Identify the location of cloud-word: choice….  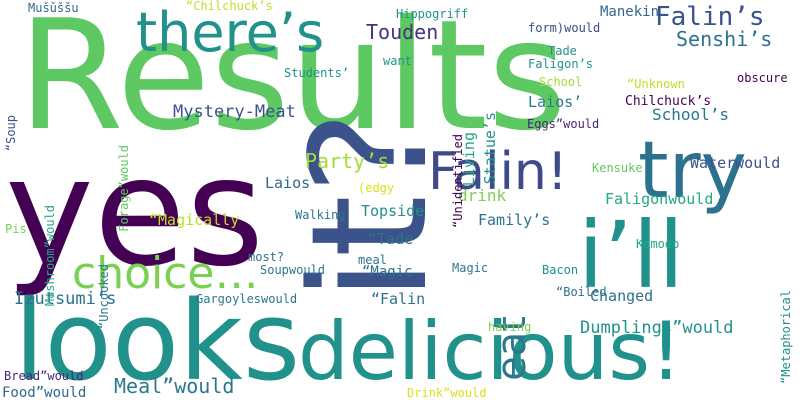
(165, 273).